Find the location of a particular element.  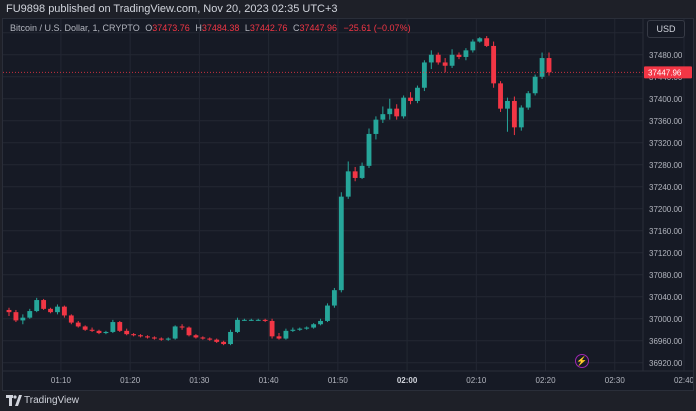

time-tick-label: 02:10 is located at coordinates (476, 380).